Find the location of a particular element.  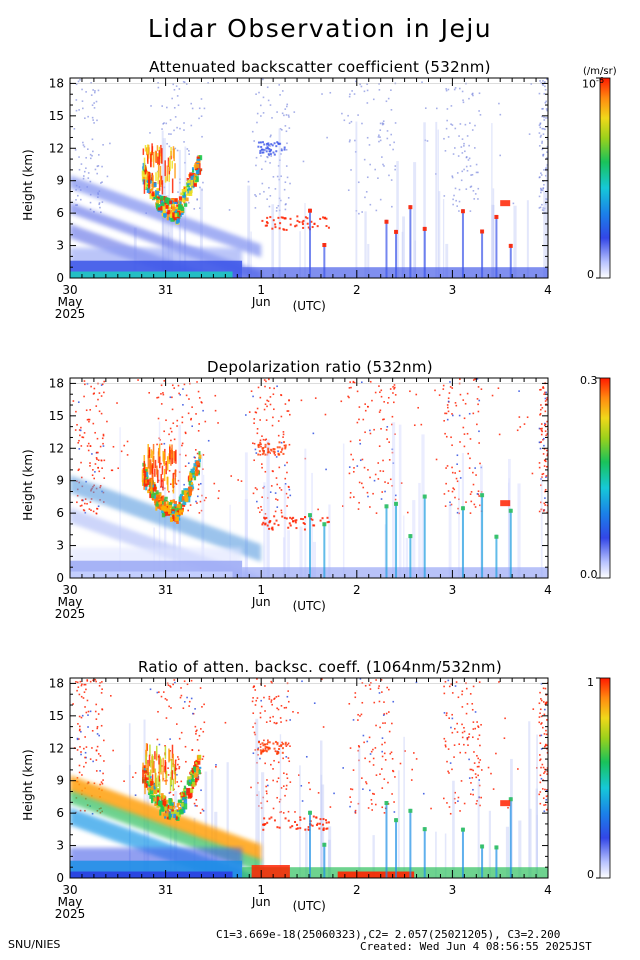

cbar3-min: 0 is located at coordinates (590, 874).